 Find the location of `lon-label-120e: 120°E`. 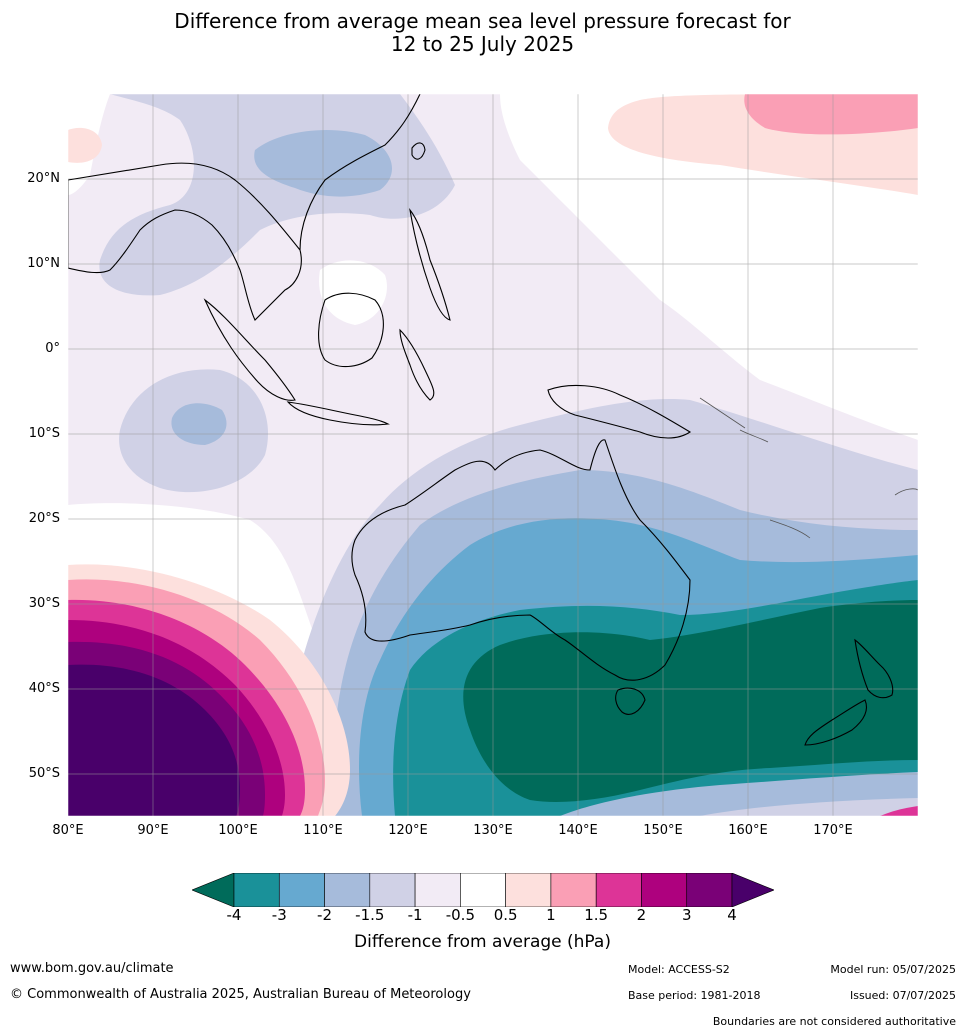

lon-label-120e: 120°E is located at coordinates (408, 830).